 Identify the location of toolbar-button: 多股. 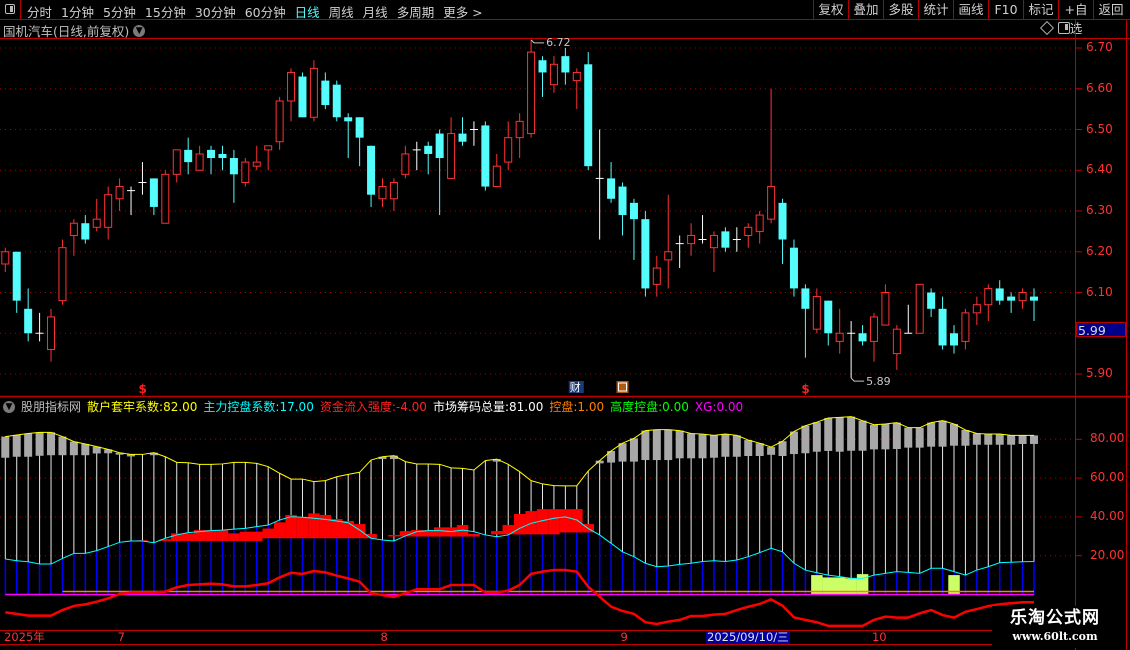
(900, 9).